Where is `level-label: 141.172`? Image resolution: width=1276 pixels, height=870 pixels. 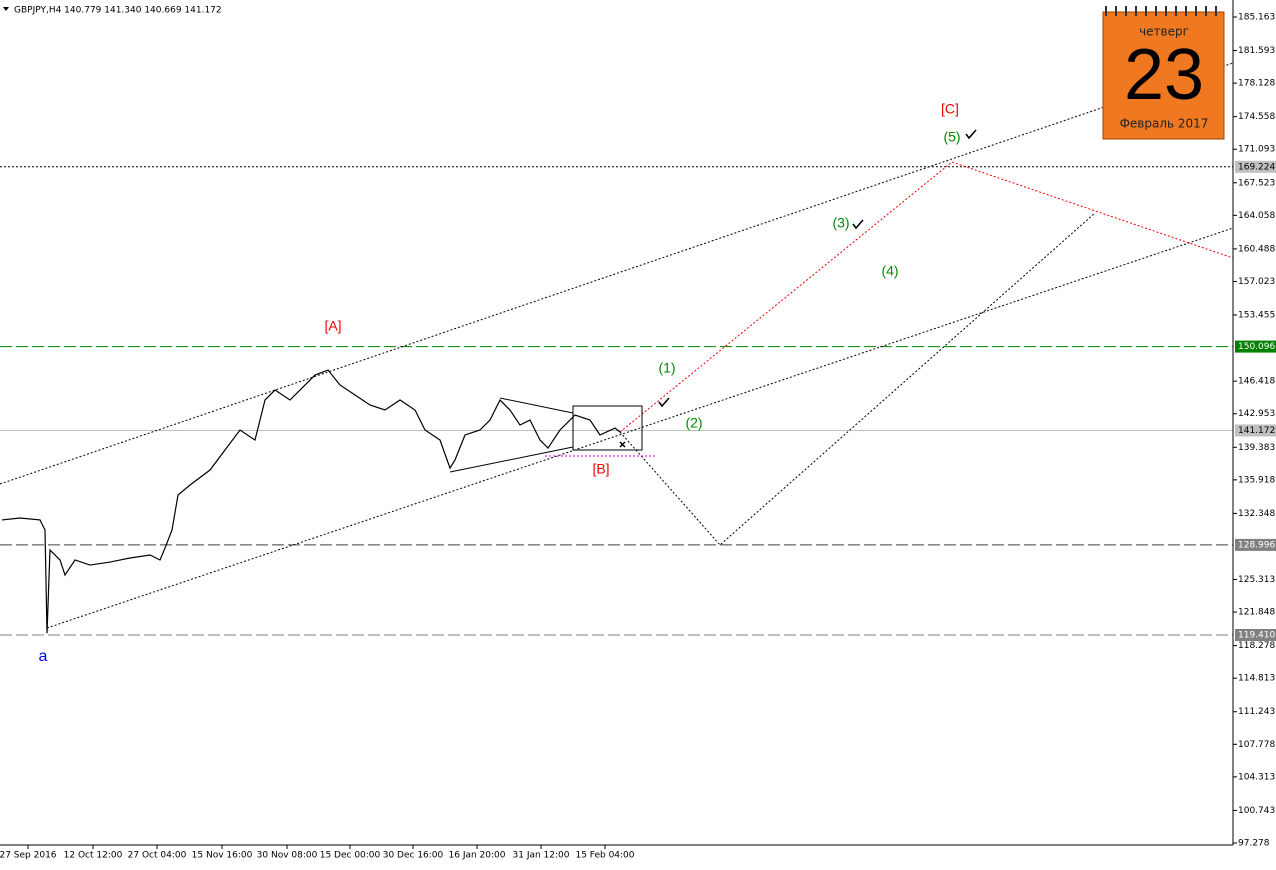 level-label: 141.172 is located at coordinates (1256, 431).